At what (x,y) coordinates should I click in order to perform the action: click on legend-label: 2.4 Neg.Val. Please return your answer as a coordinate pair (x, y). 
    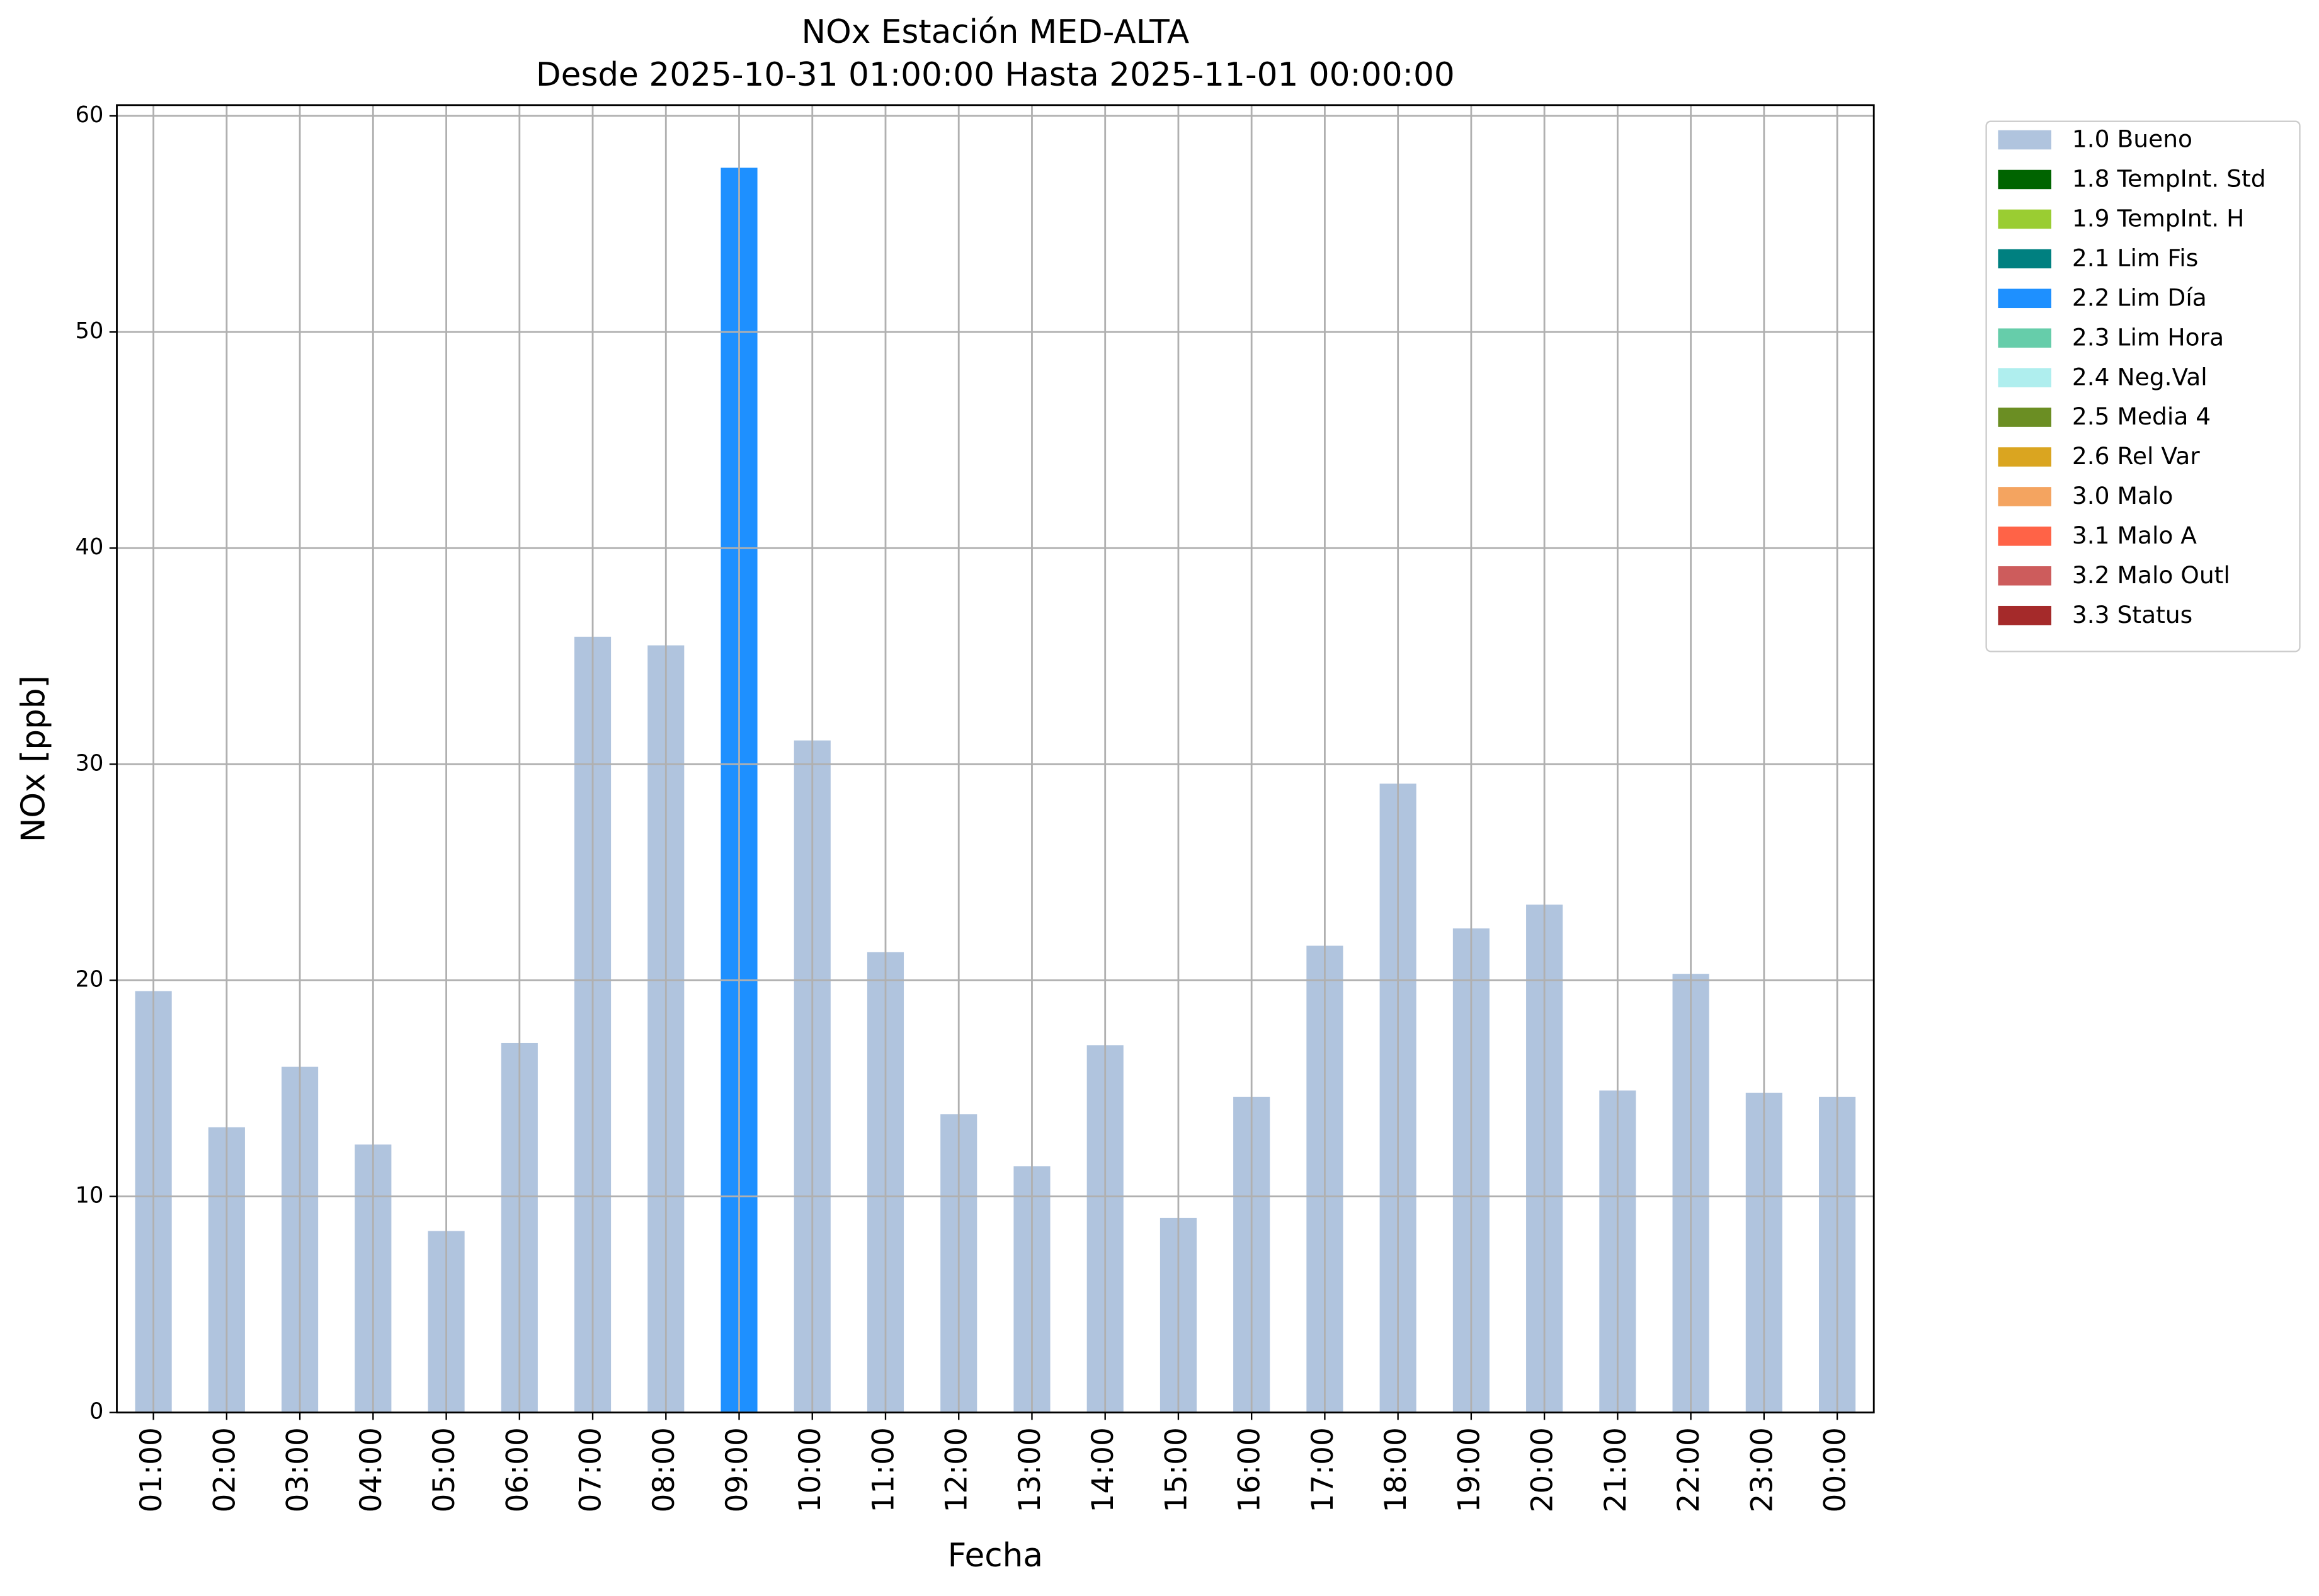
    Looking at the image, I should click on (2140, 376).